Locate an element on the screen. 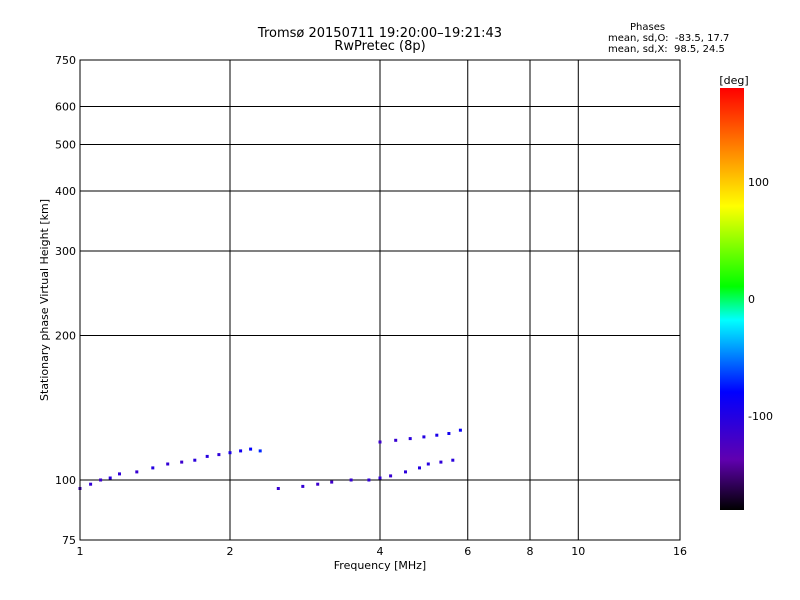  y-tick-label: 300 is located at coordinates (65, 251).